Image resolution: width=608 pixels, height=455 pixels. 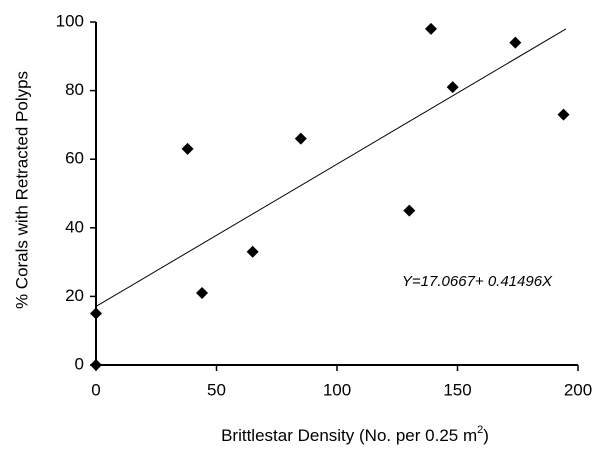 I want to click on x-tick-label: 200, so click(x=578, y=389).